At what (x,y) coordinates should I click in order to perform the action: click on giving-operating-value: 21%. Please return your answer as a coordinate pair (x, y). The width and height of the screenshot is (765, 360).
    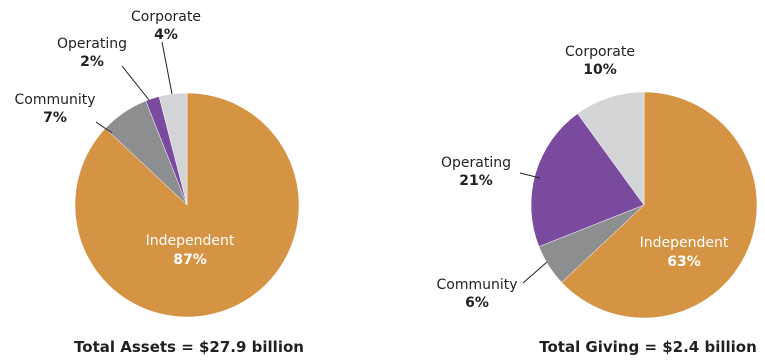
    Looking at the image, I should click on (476, 181).